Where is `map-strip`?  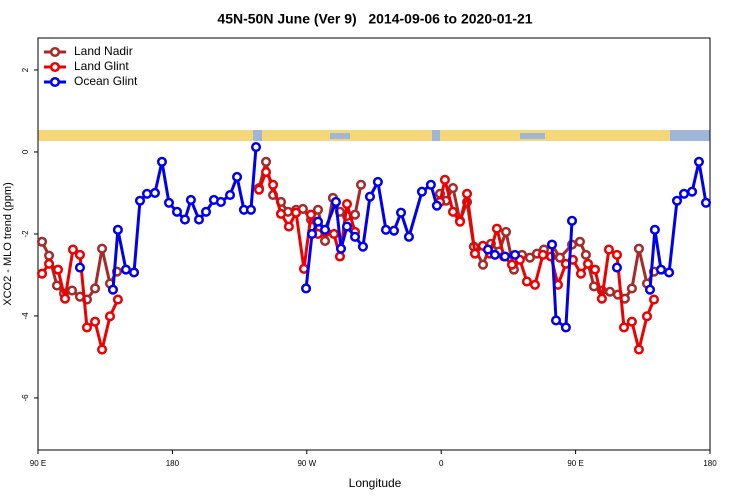
map-strip is located at coordinates (374, 135).